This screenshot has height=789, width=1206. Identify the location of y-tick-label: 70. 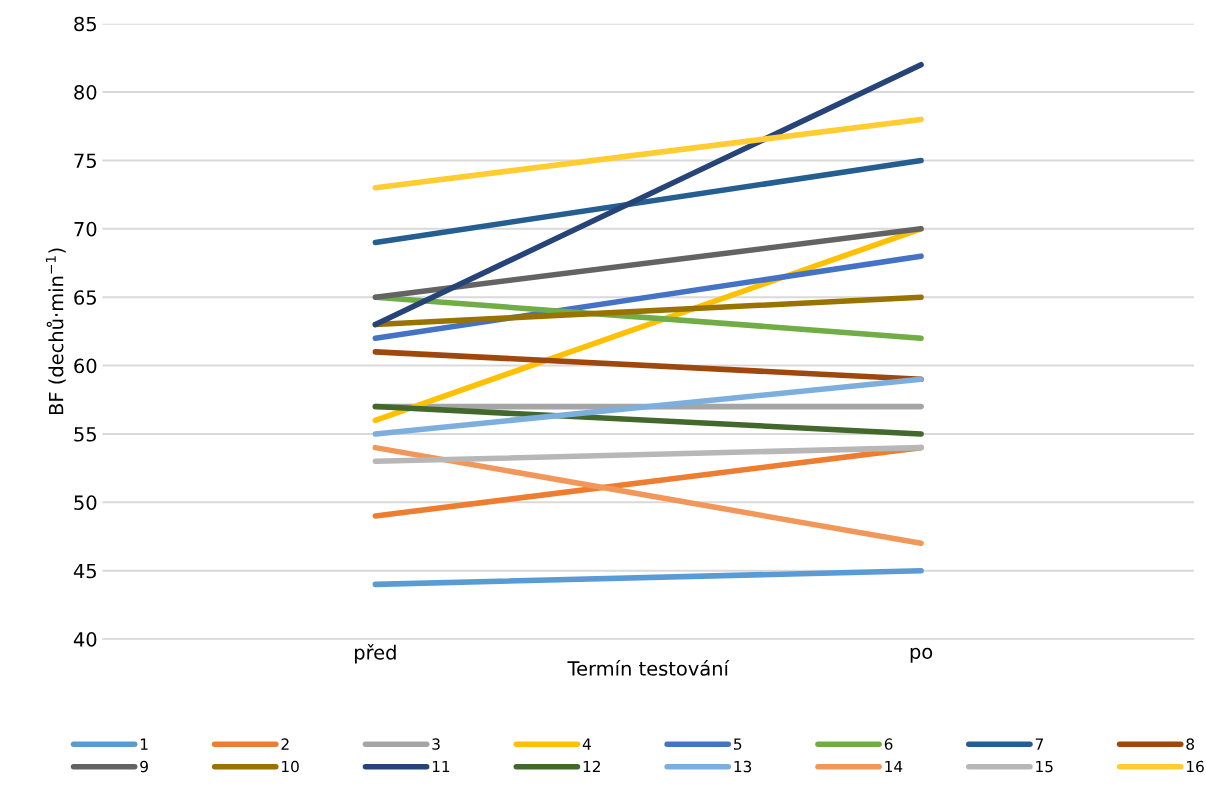
(85, 229).